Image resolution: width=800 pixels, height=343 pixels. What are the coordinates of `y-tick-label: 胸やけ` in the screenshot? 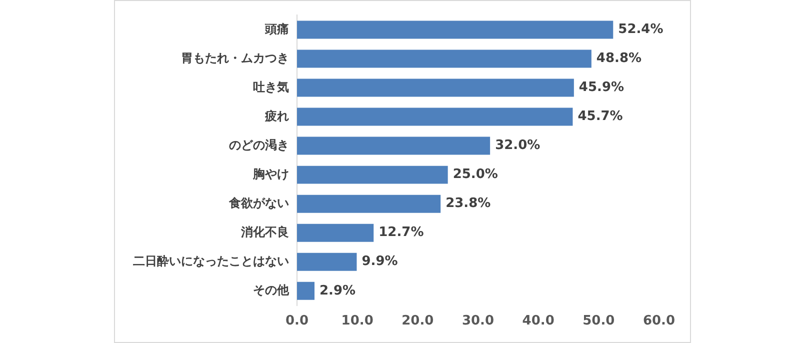 It's located at (270, 173).